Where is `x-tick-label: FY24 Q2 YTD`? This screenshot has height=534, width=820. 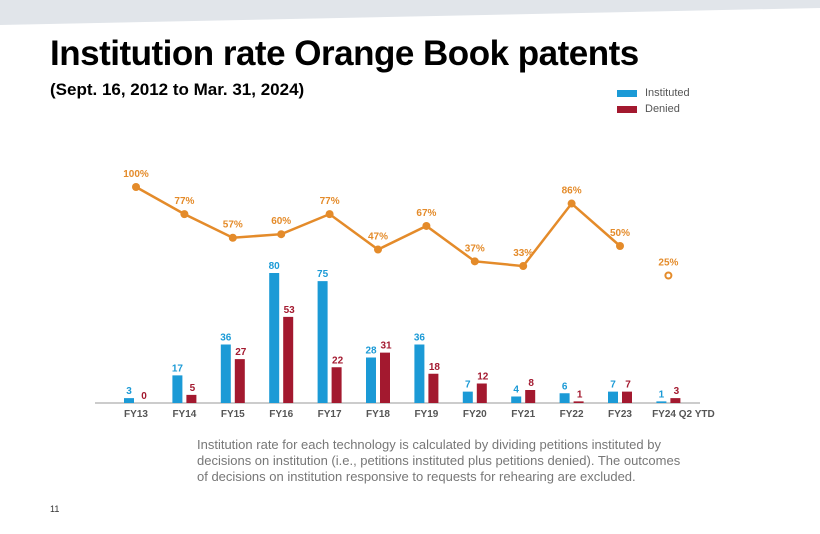 x-tick-label: FY24 Q2 YTD is located at coordinates (683, 414).